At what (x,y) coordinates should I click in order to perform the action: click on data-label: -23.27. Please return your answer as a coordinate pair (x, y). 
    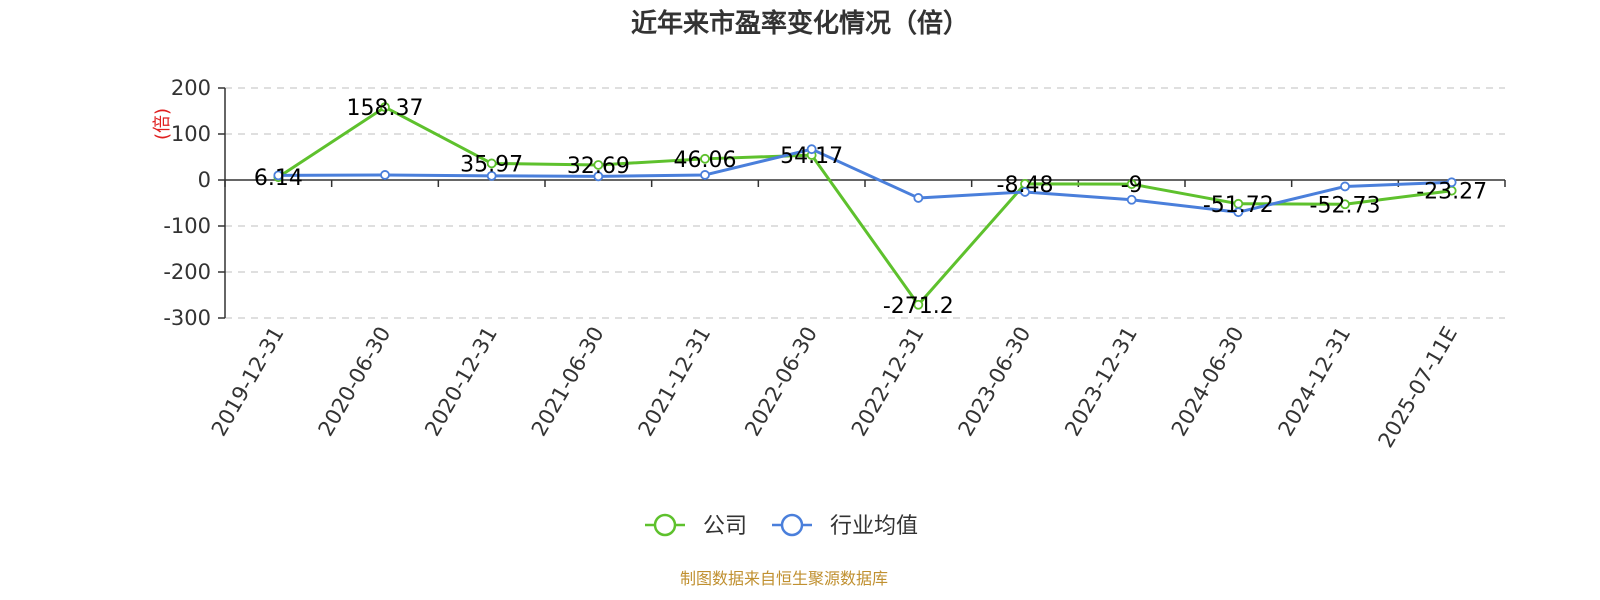
    Looking at the image, I should click on (1451, 192).